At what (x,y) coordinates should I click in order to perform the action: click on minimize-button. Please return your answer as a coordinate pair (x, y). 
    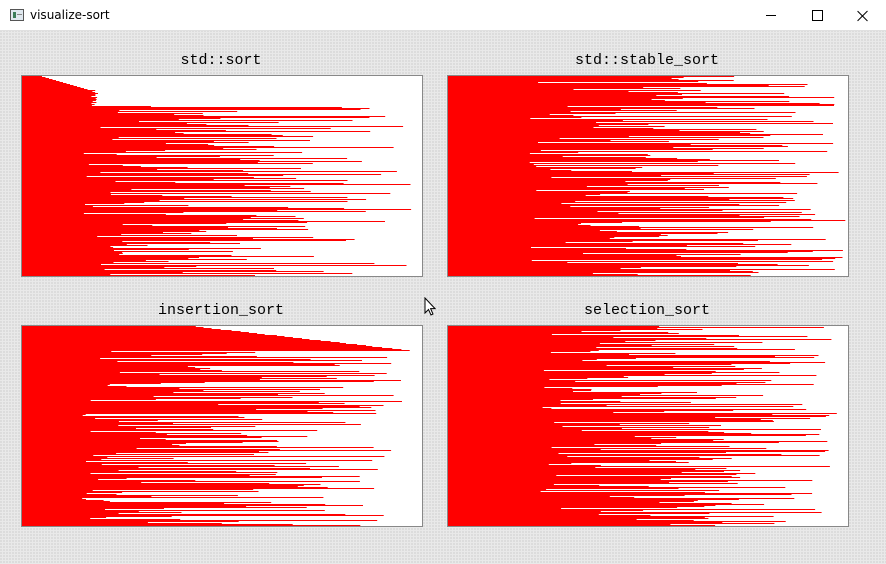
    Looking at the image, I should click on (771, 15).